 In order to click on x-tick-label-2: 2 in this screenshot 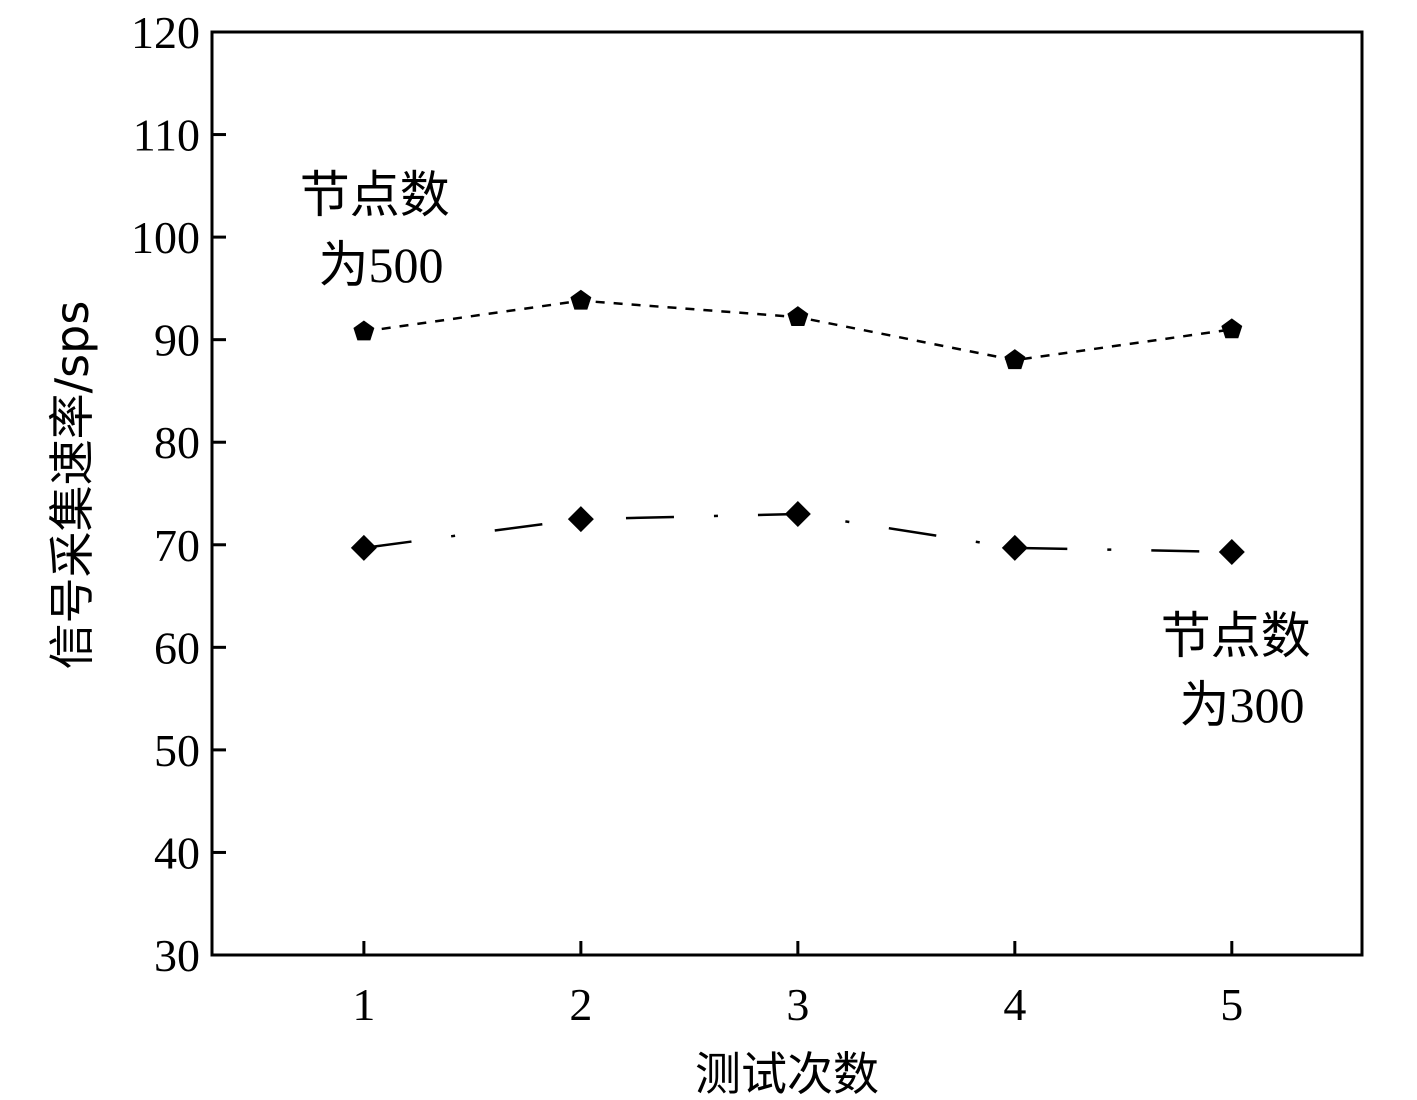, I will do `click(580, 1004)`.